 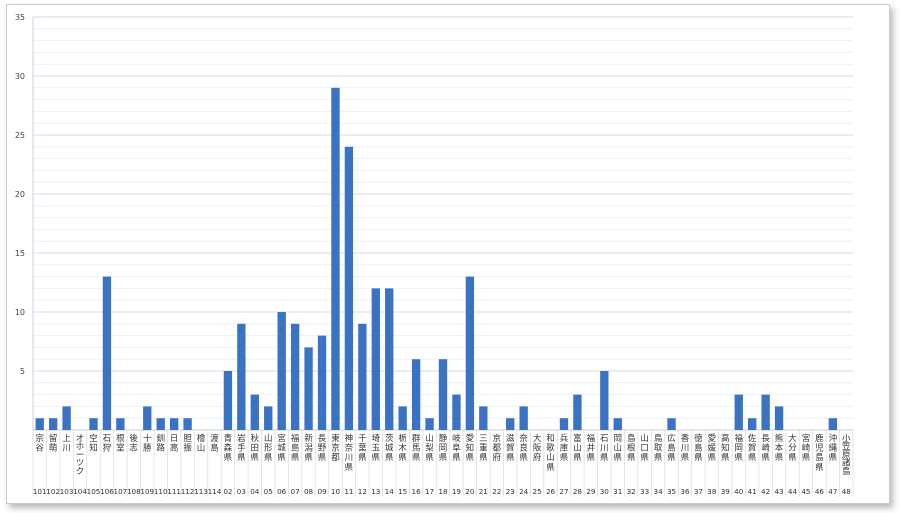 What do you see at coordinates (671, 448) in the screenshot?
I see `x-category-name: 広島県` at bounding box center [671, 448].